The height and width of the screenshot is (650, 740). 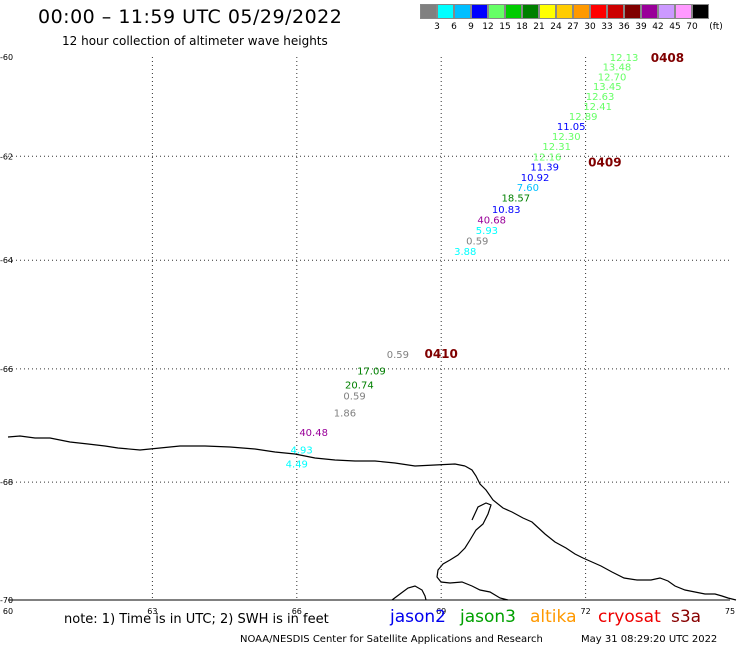 I want to click on x-tick-label: 75, so click(x=730, y=611).